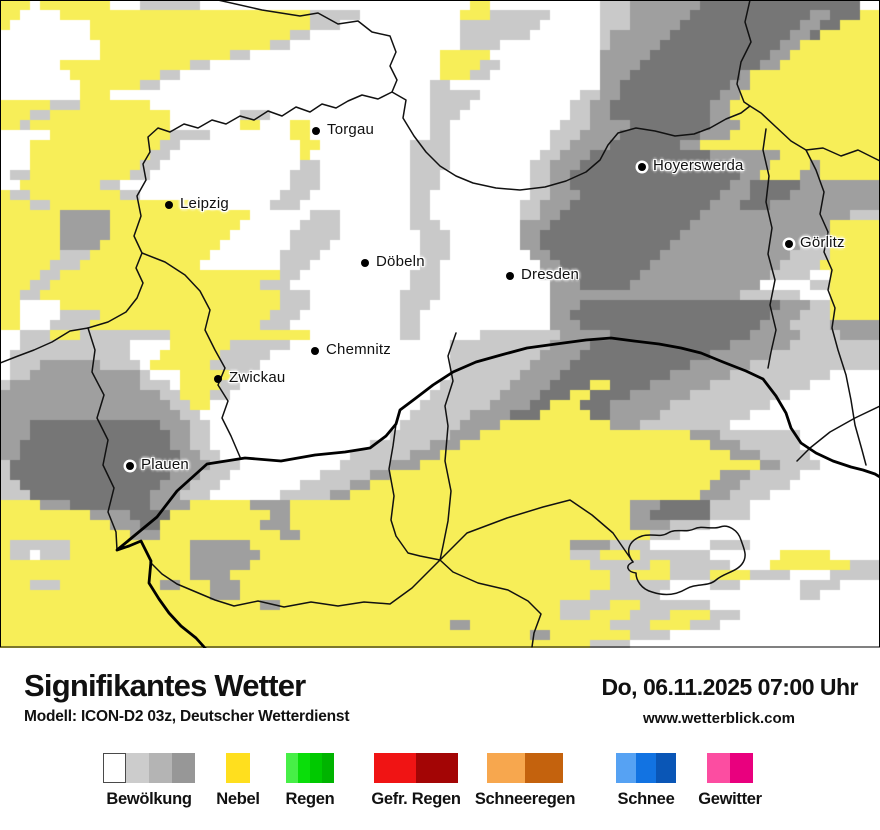 The height and width of the screenshot is (830, 880). What do you see at coordinates (416, 799) in the screenshot?
I see `legend-label: Gefr. Regen` at bounding box center [416, 799].